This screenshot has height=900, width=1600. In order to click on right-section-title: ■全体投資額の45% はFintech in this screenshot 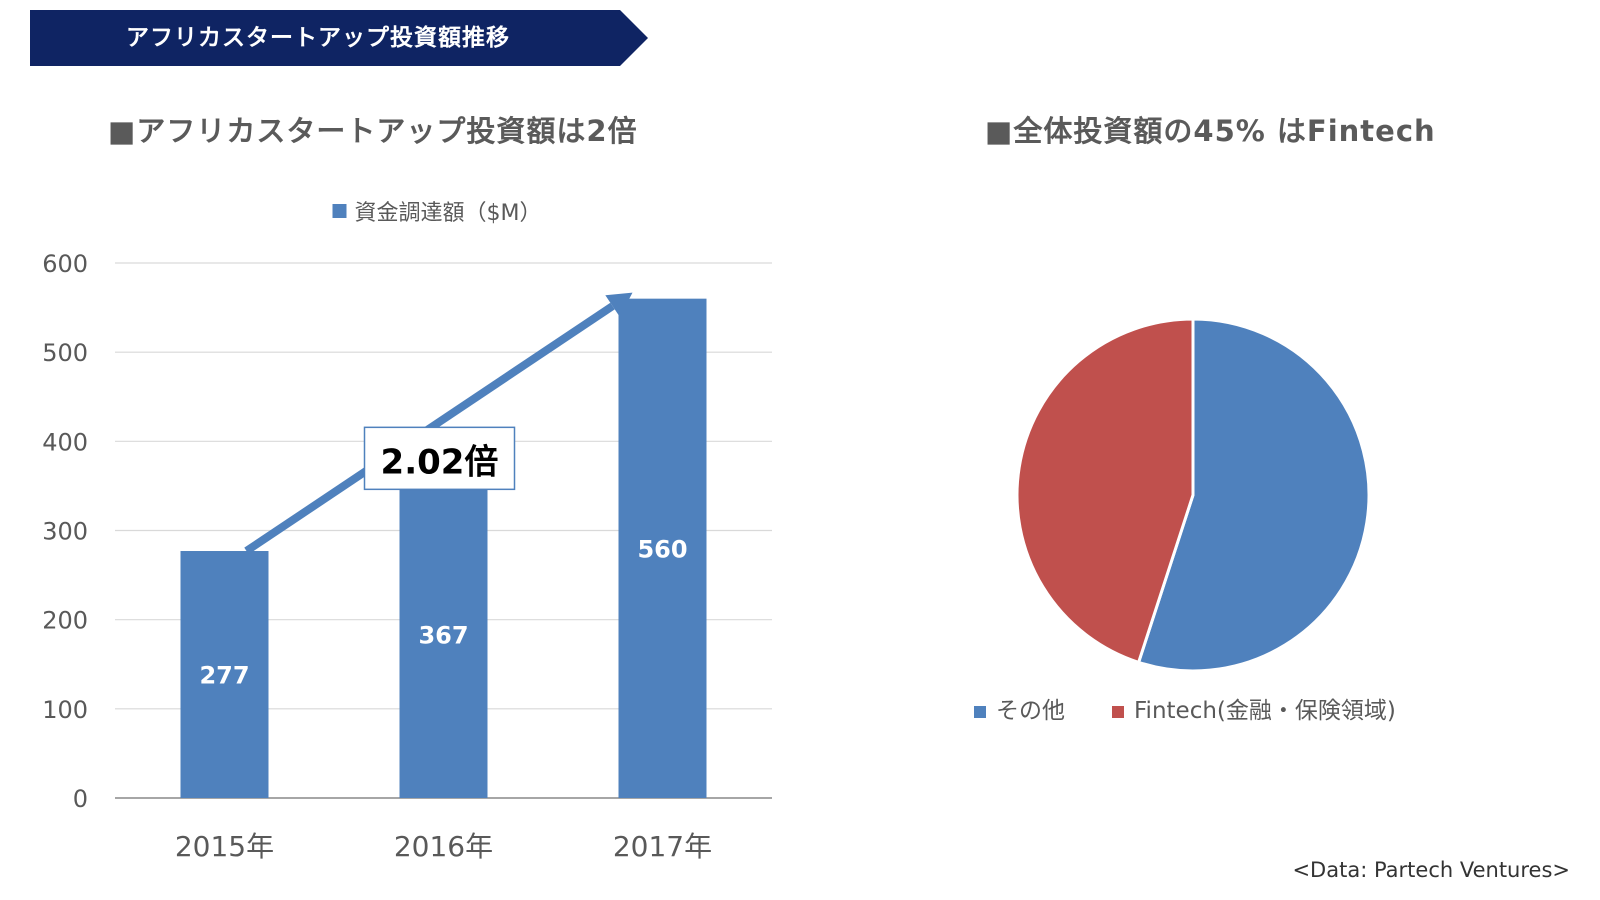, I will do `click(1210, 129)`.